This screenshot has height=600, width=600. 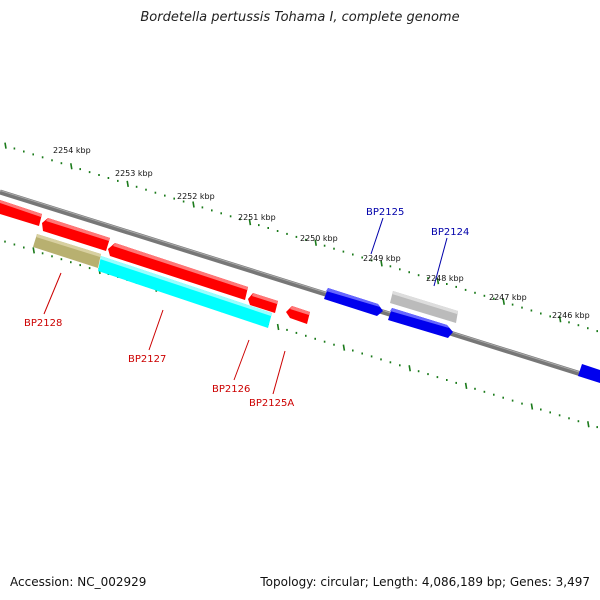 What do you see at coordinates (147, 359) in the screenshot?
I see `gene-label-bp2127: BP2127` at bounding box center [147, 359].